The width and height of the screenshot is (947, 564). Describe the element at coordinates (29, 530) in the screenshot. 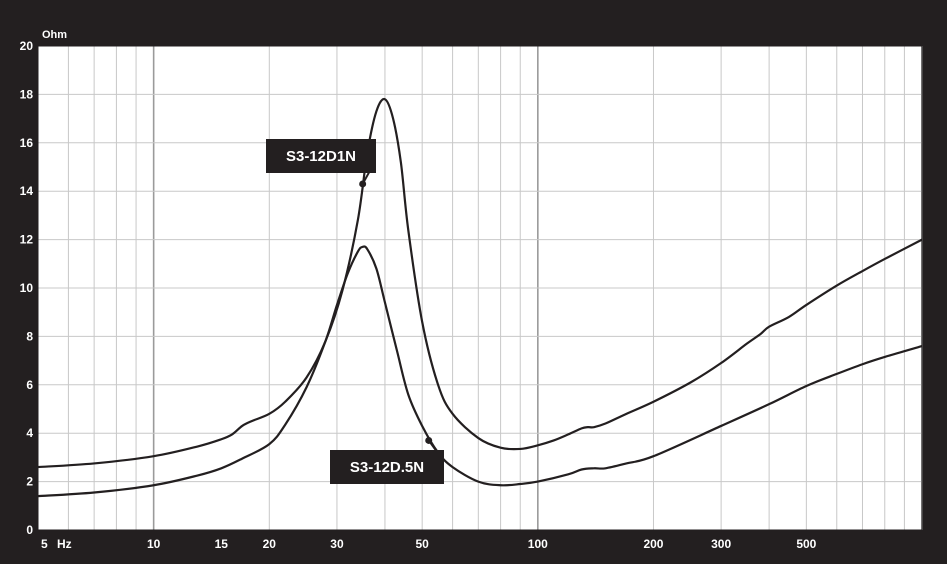

I see `y-tick-label: 0` at that location.